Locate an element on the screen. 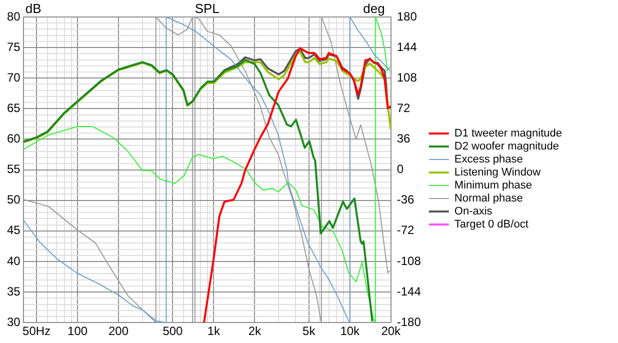 Image resolution: width=618 pixels, height=343 pixels. y2-tick-label: -72 is located at coordinates (405, 230).